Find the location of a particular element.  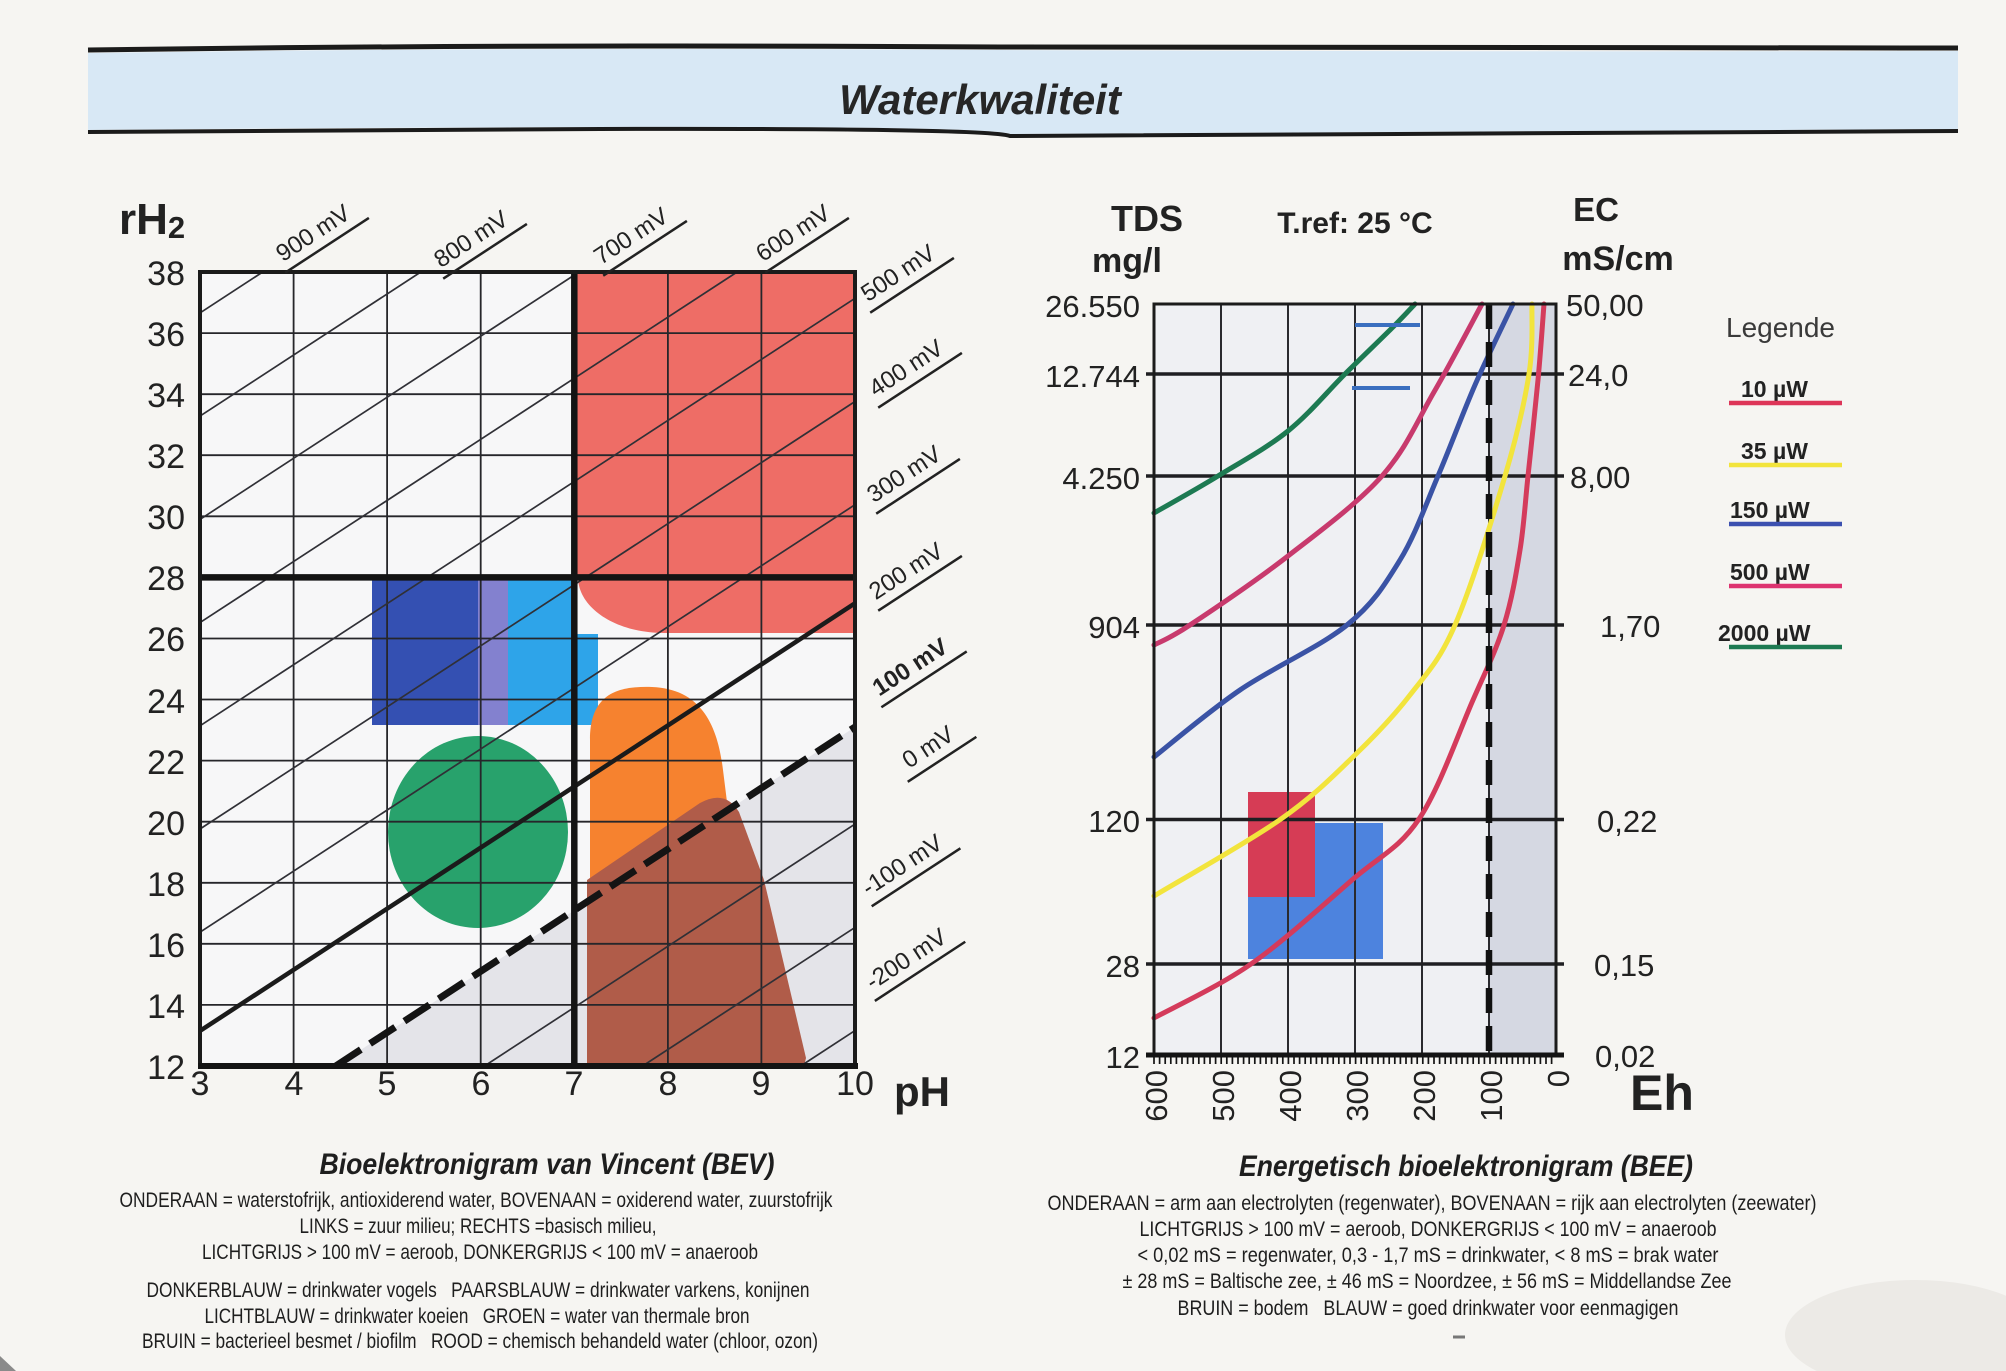

svg-text: 0,22 is located at coordinates (1627, 821).